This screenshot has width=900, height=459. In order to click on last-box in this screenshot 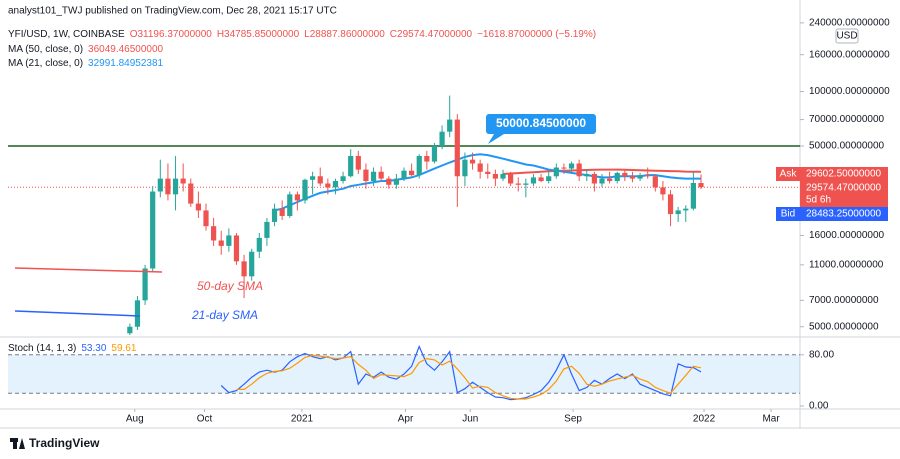, I will do `click(844, 194)`.